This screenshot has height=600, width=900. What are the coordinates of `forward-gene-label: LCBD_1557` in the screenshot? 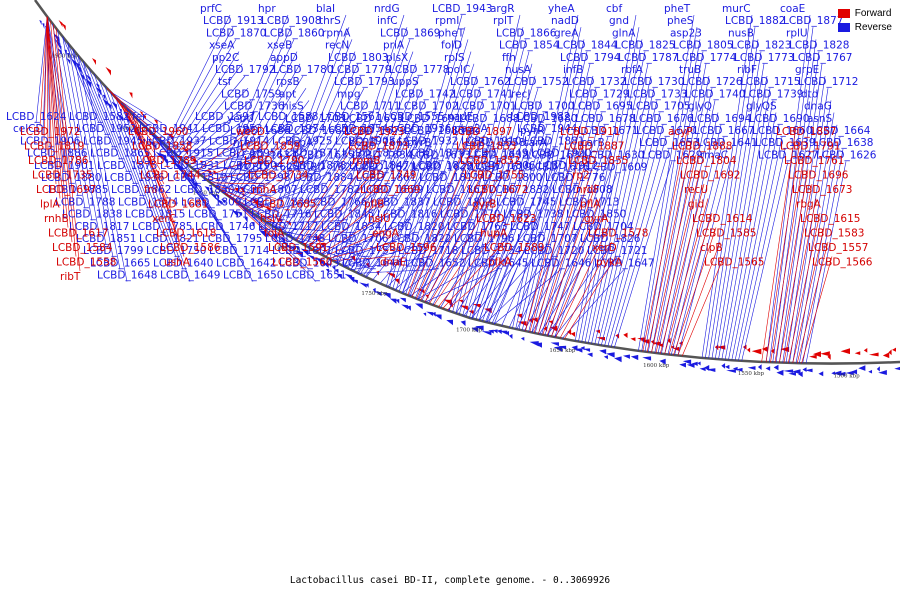 It's located at (838, 248).